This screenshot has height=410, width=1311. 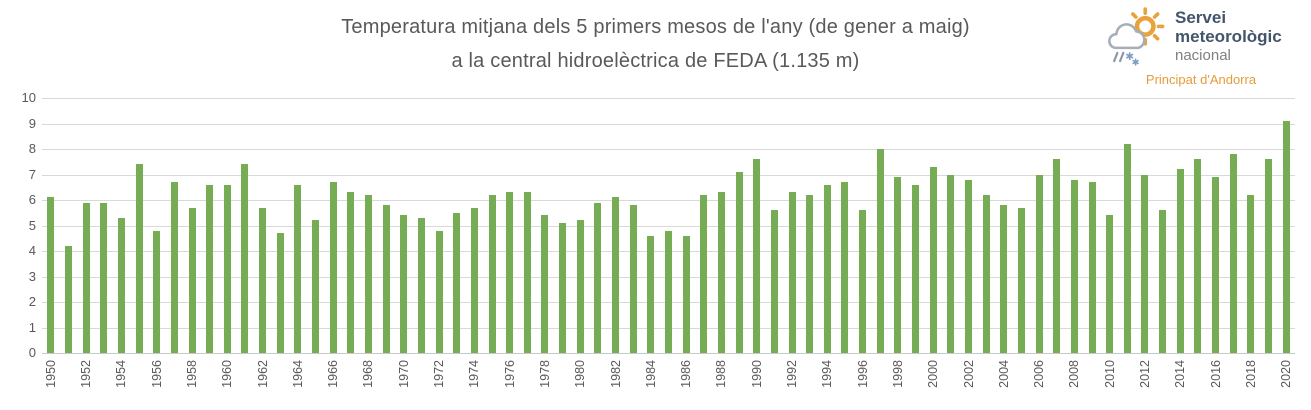 I want to click on bar-1979, so click(x=563, y=287).